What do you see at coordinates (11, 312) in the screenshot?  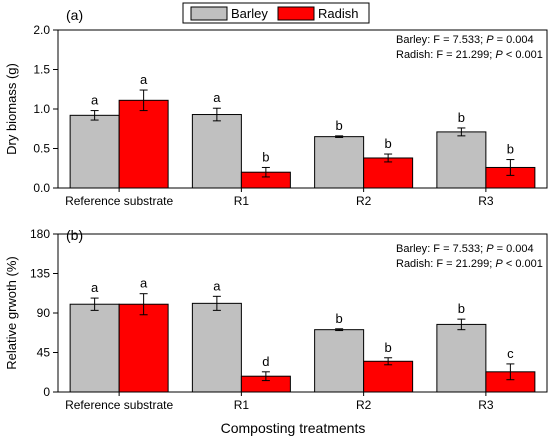 I see `y-axis-label: Relative grwoth (%)` at bounding box center [11, 312].